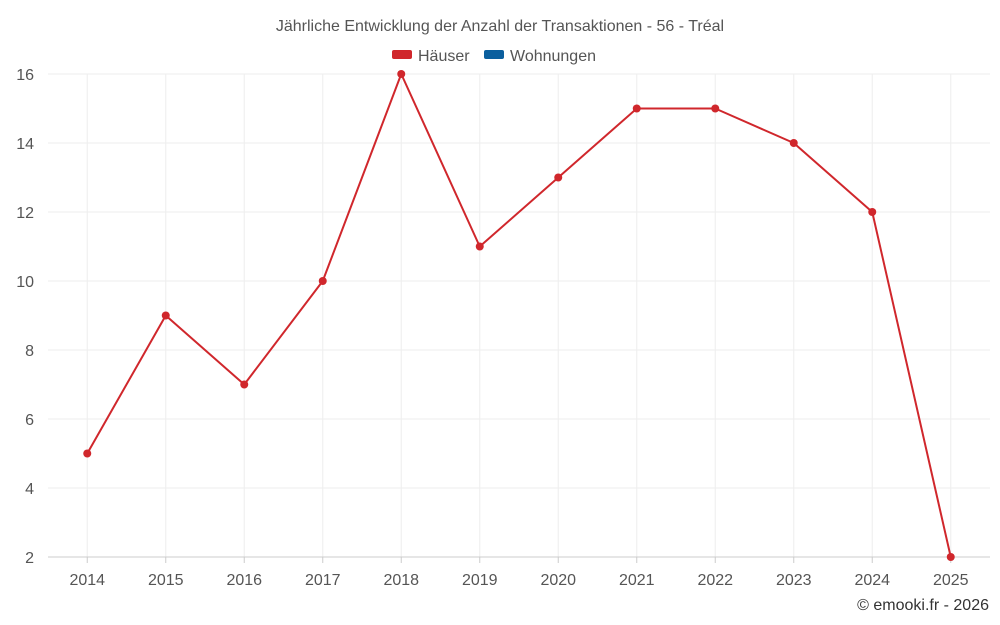  What do you see at coordinates (25, 282) in the screenshot?
I see `y-tick-label: 10` at bounding box center [25, 282].